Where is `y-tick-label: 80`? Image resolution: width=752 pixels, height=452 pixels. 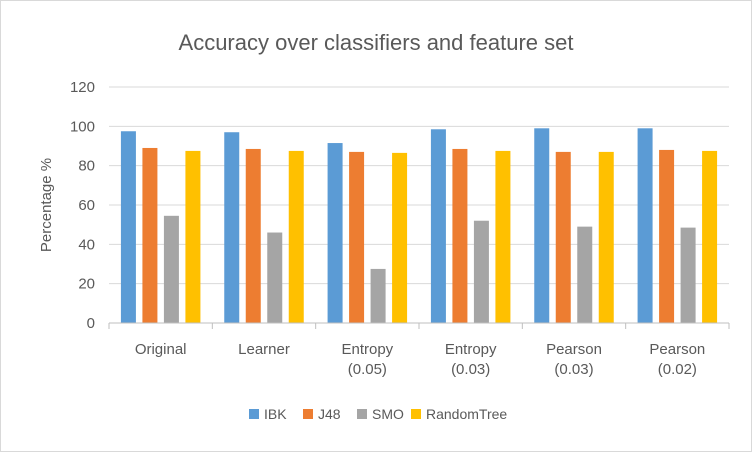 y-tick-label: 80 is located at coordinates (86, 166).